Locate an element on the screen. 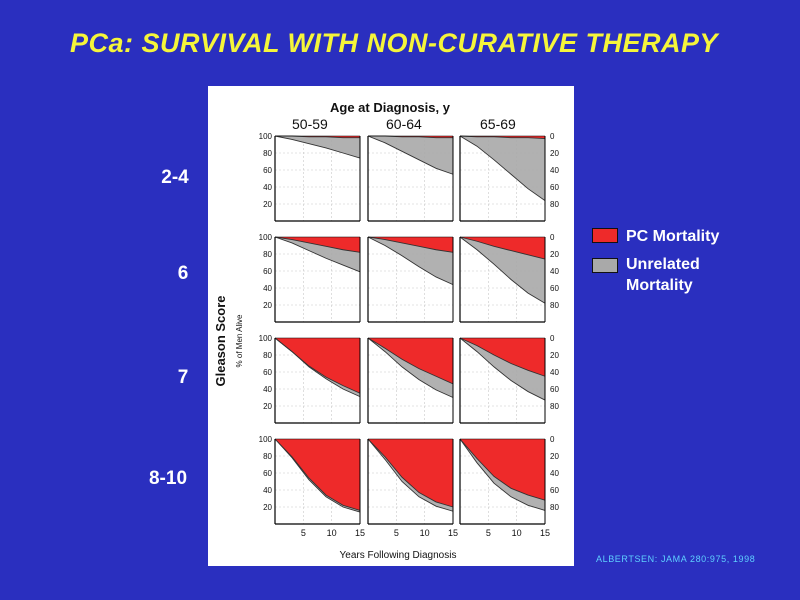  legend-swatch-unrelated is located at coordinates (605, 265).